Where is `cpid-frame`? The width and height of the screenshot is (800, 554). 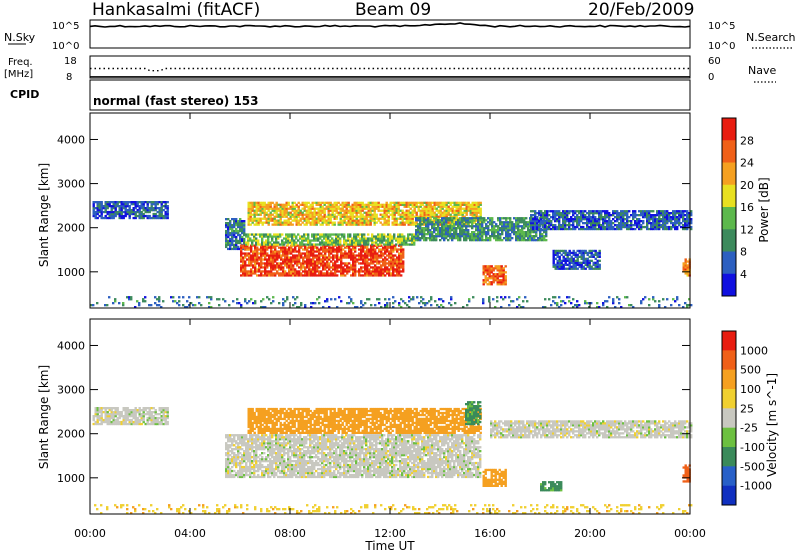 cpid-frame is located at coordinates (390, 95).